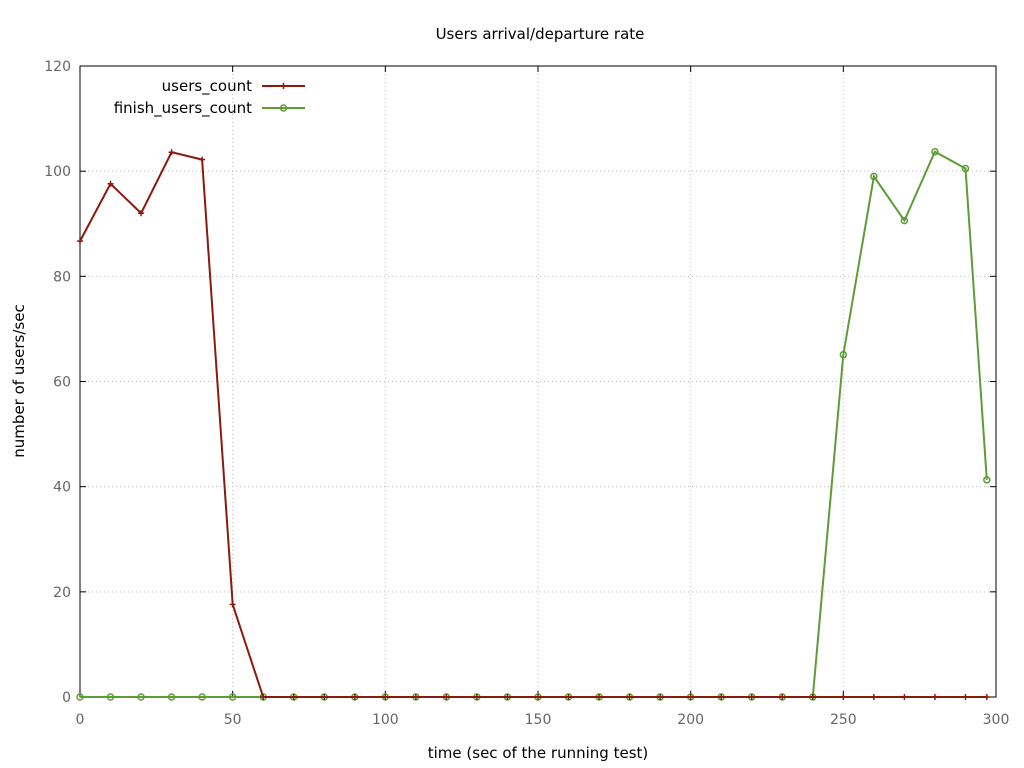  What do you see at coordinates (57, 67) in the screenshot?
I see `y-tick-label: 120` at bounding box center [57, 67].